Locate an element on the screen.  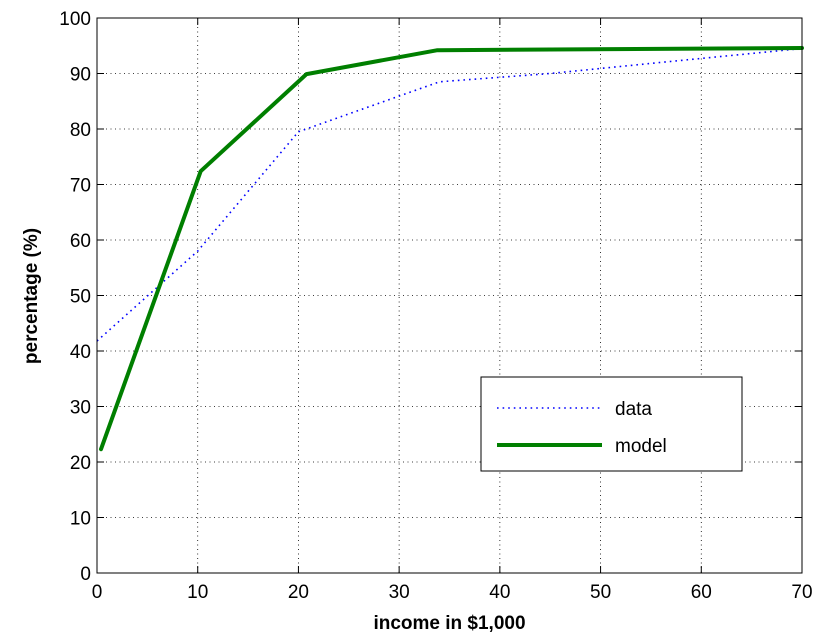
y-tick-label: 80 is located at coordinates (80, 130).